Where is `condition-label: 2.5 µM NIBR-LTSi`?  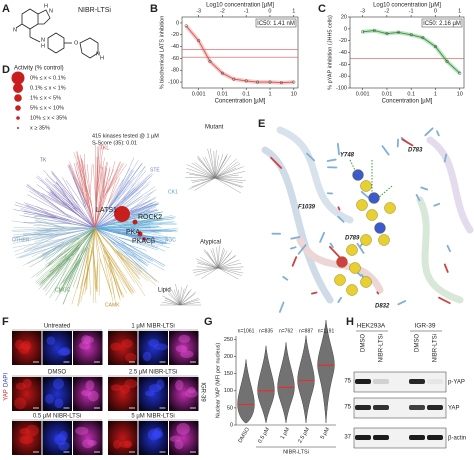
condition-label: 2.5 µM NIBR-LTSi is located at coordinates (153, 373).